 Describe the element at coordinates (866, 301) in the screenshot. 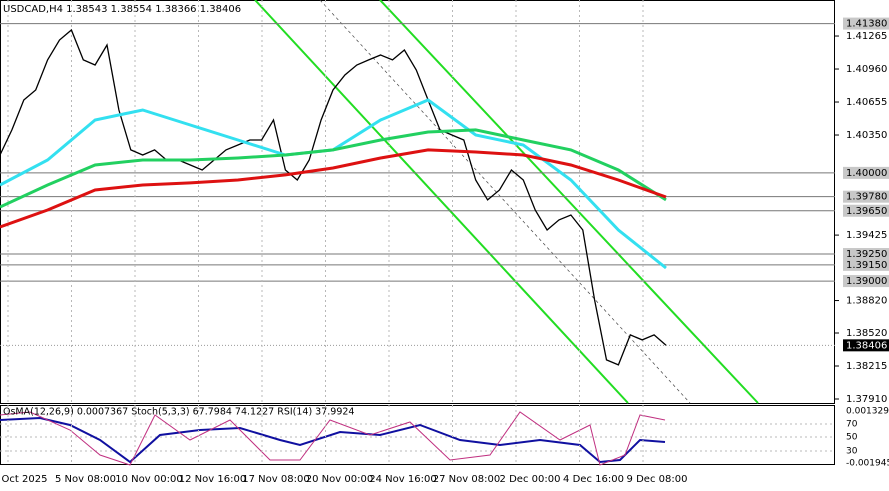

I see `y-tick-label: 1.38820` at that location.